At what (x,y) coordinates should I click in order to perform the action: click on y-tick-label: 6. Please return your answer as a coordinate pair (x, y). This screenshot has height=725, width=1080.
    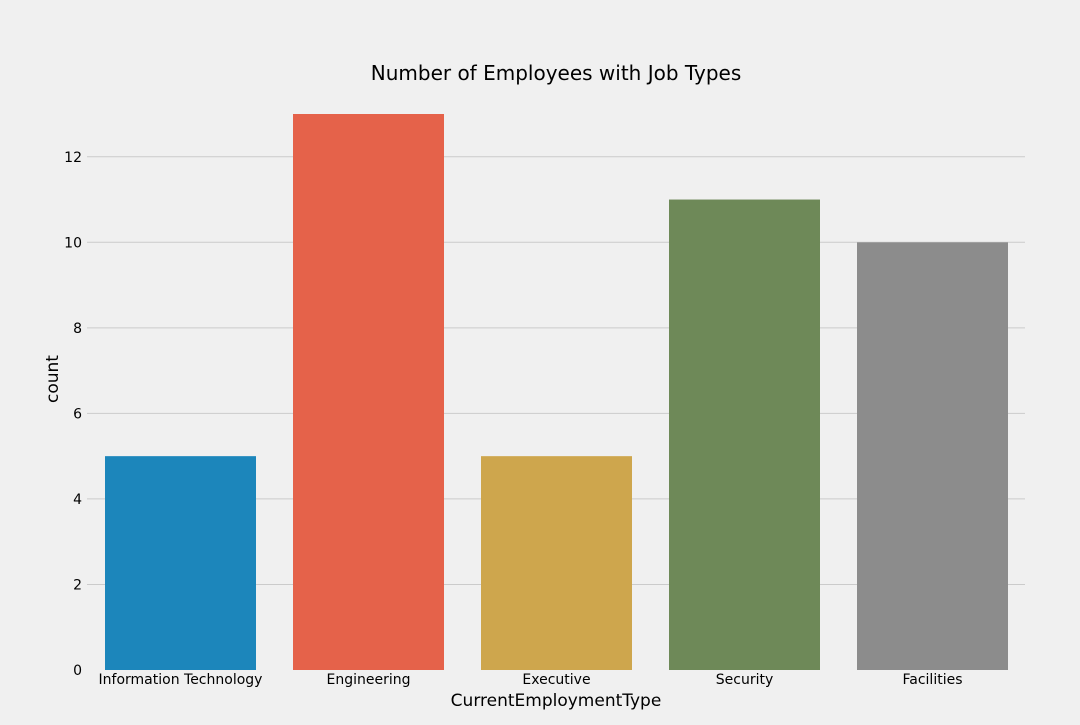
    Looking at the image, I should click on (77, 414).